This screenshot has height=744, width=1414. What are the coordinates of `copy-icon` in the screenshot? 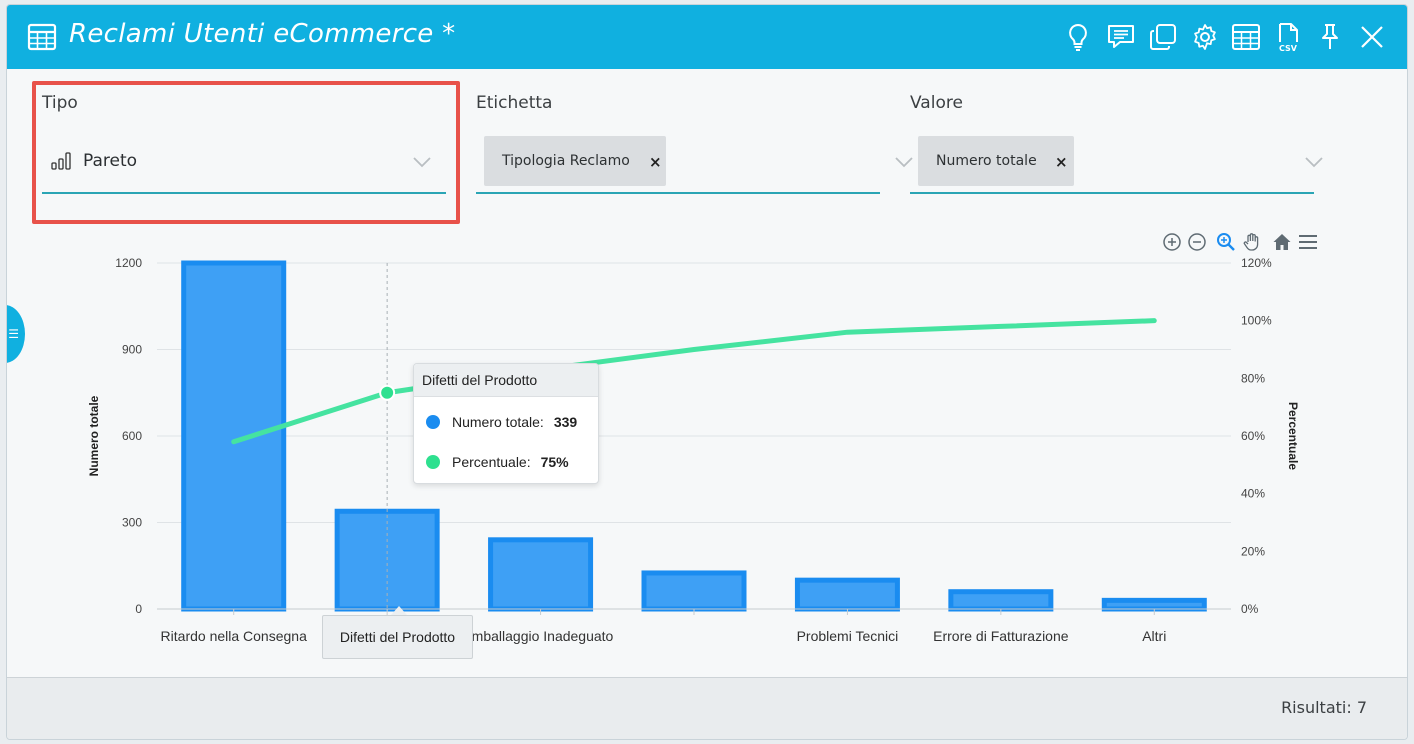 It's located at (1163, 37).